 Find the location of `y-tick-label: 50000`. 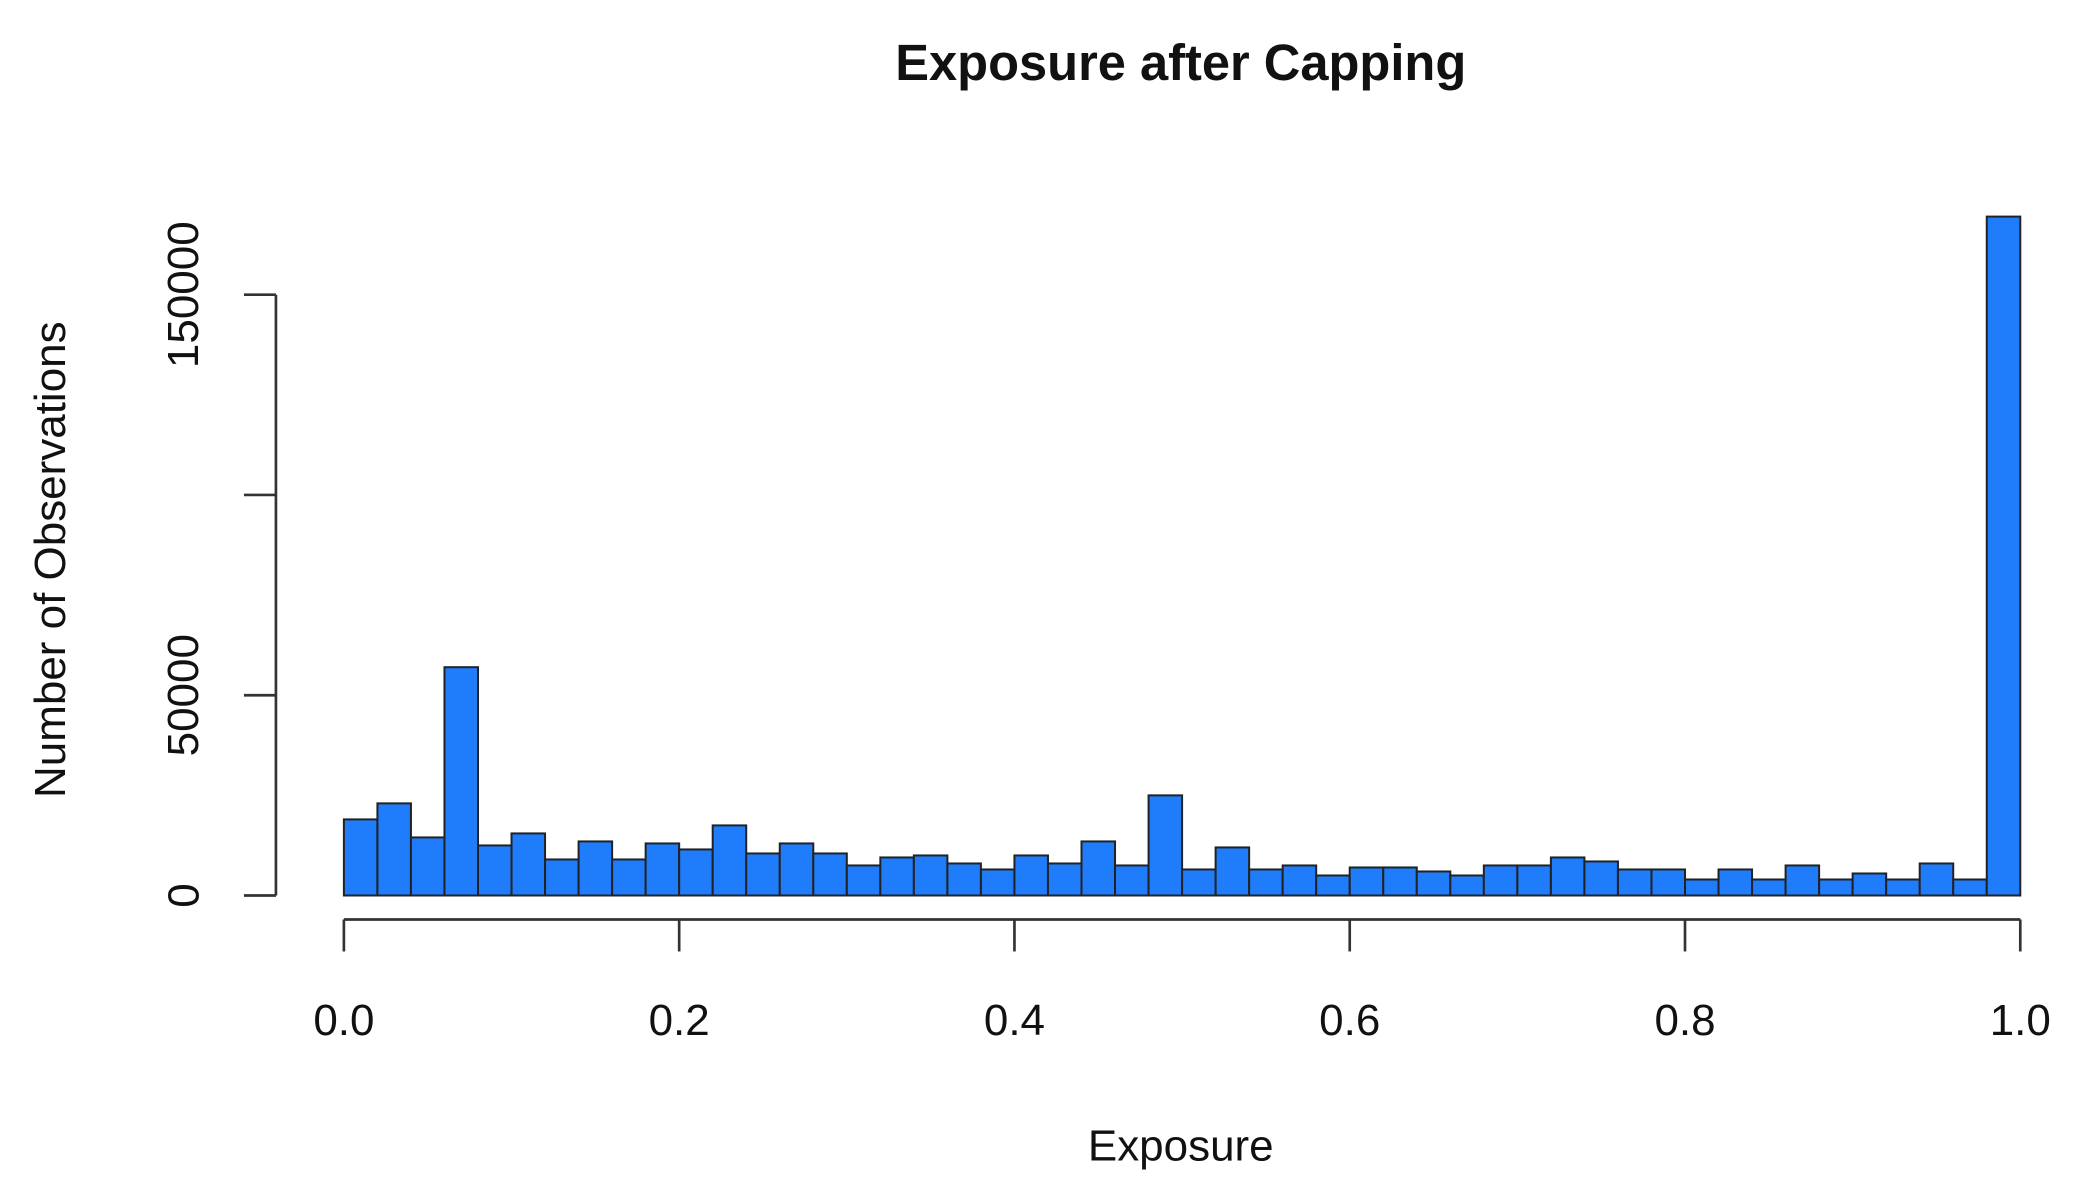

y-tick-label: 50000 is located at coordinates (183, 695).